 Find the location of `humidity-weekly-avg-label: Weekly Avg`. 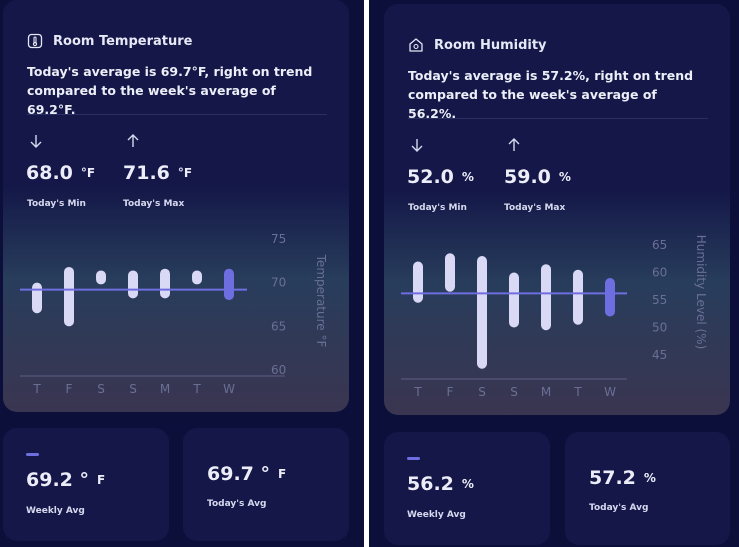

humidity-weekly-avg-label: Weekly Avg is located at coordinates (436, 515).